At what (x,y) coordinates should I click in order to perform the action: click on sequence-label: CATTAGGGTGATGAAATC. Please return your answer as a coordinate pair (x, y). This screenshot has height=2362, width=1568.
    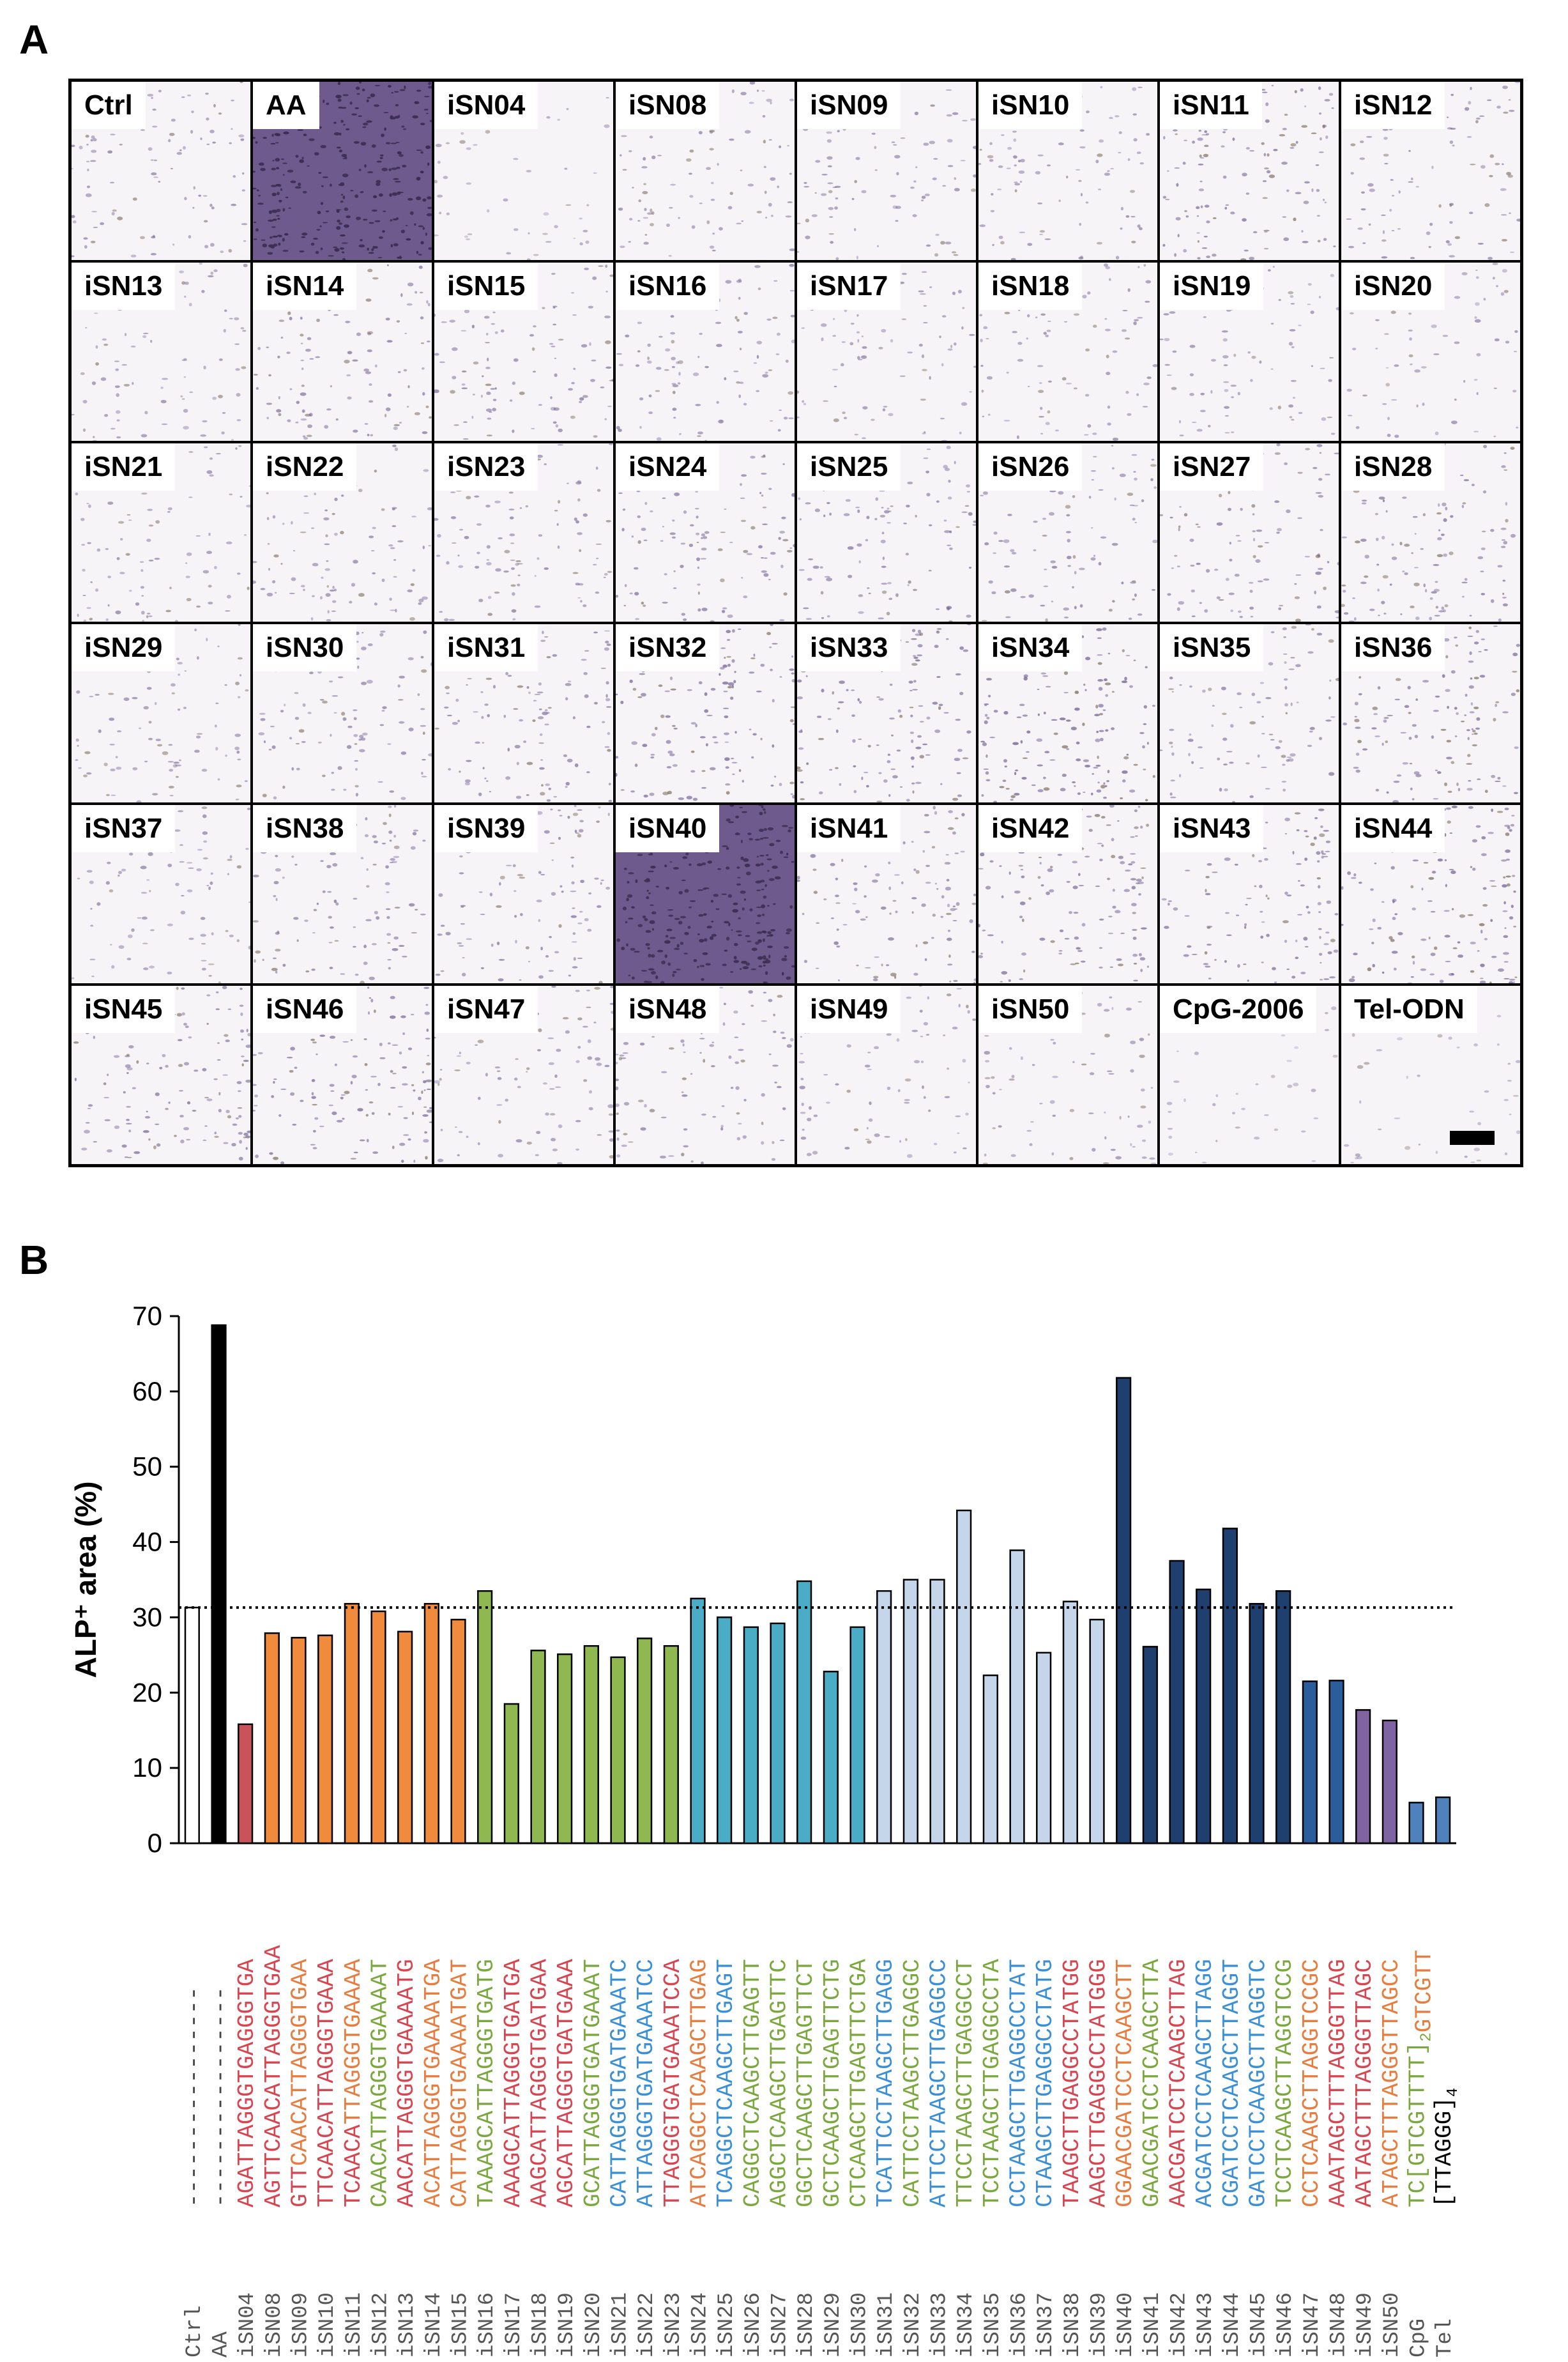
    Looking at the image, I should click on (620, 2083).